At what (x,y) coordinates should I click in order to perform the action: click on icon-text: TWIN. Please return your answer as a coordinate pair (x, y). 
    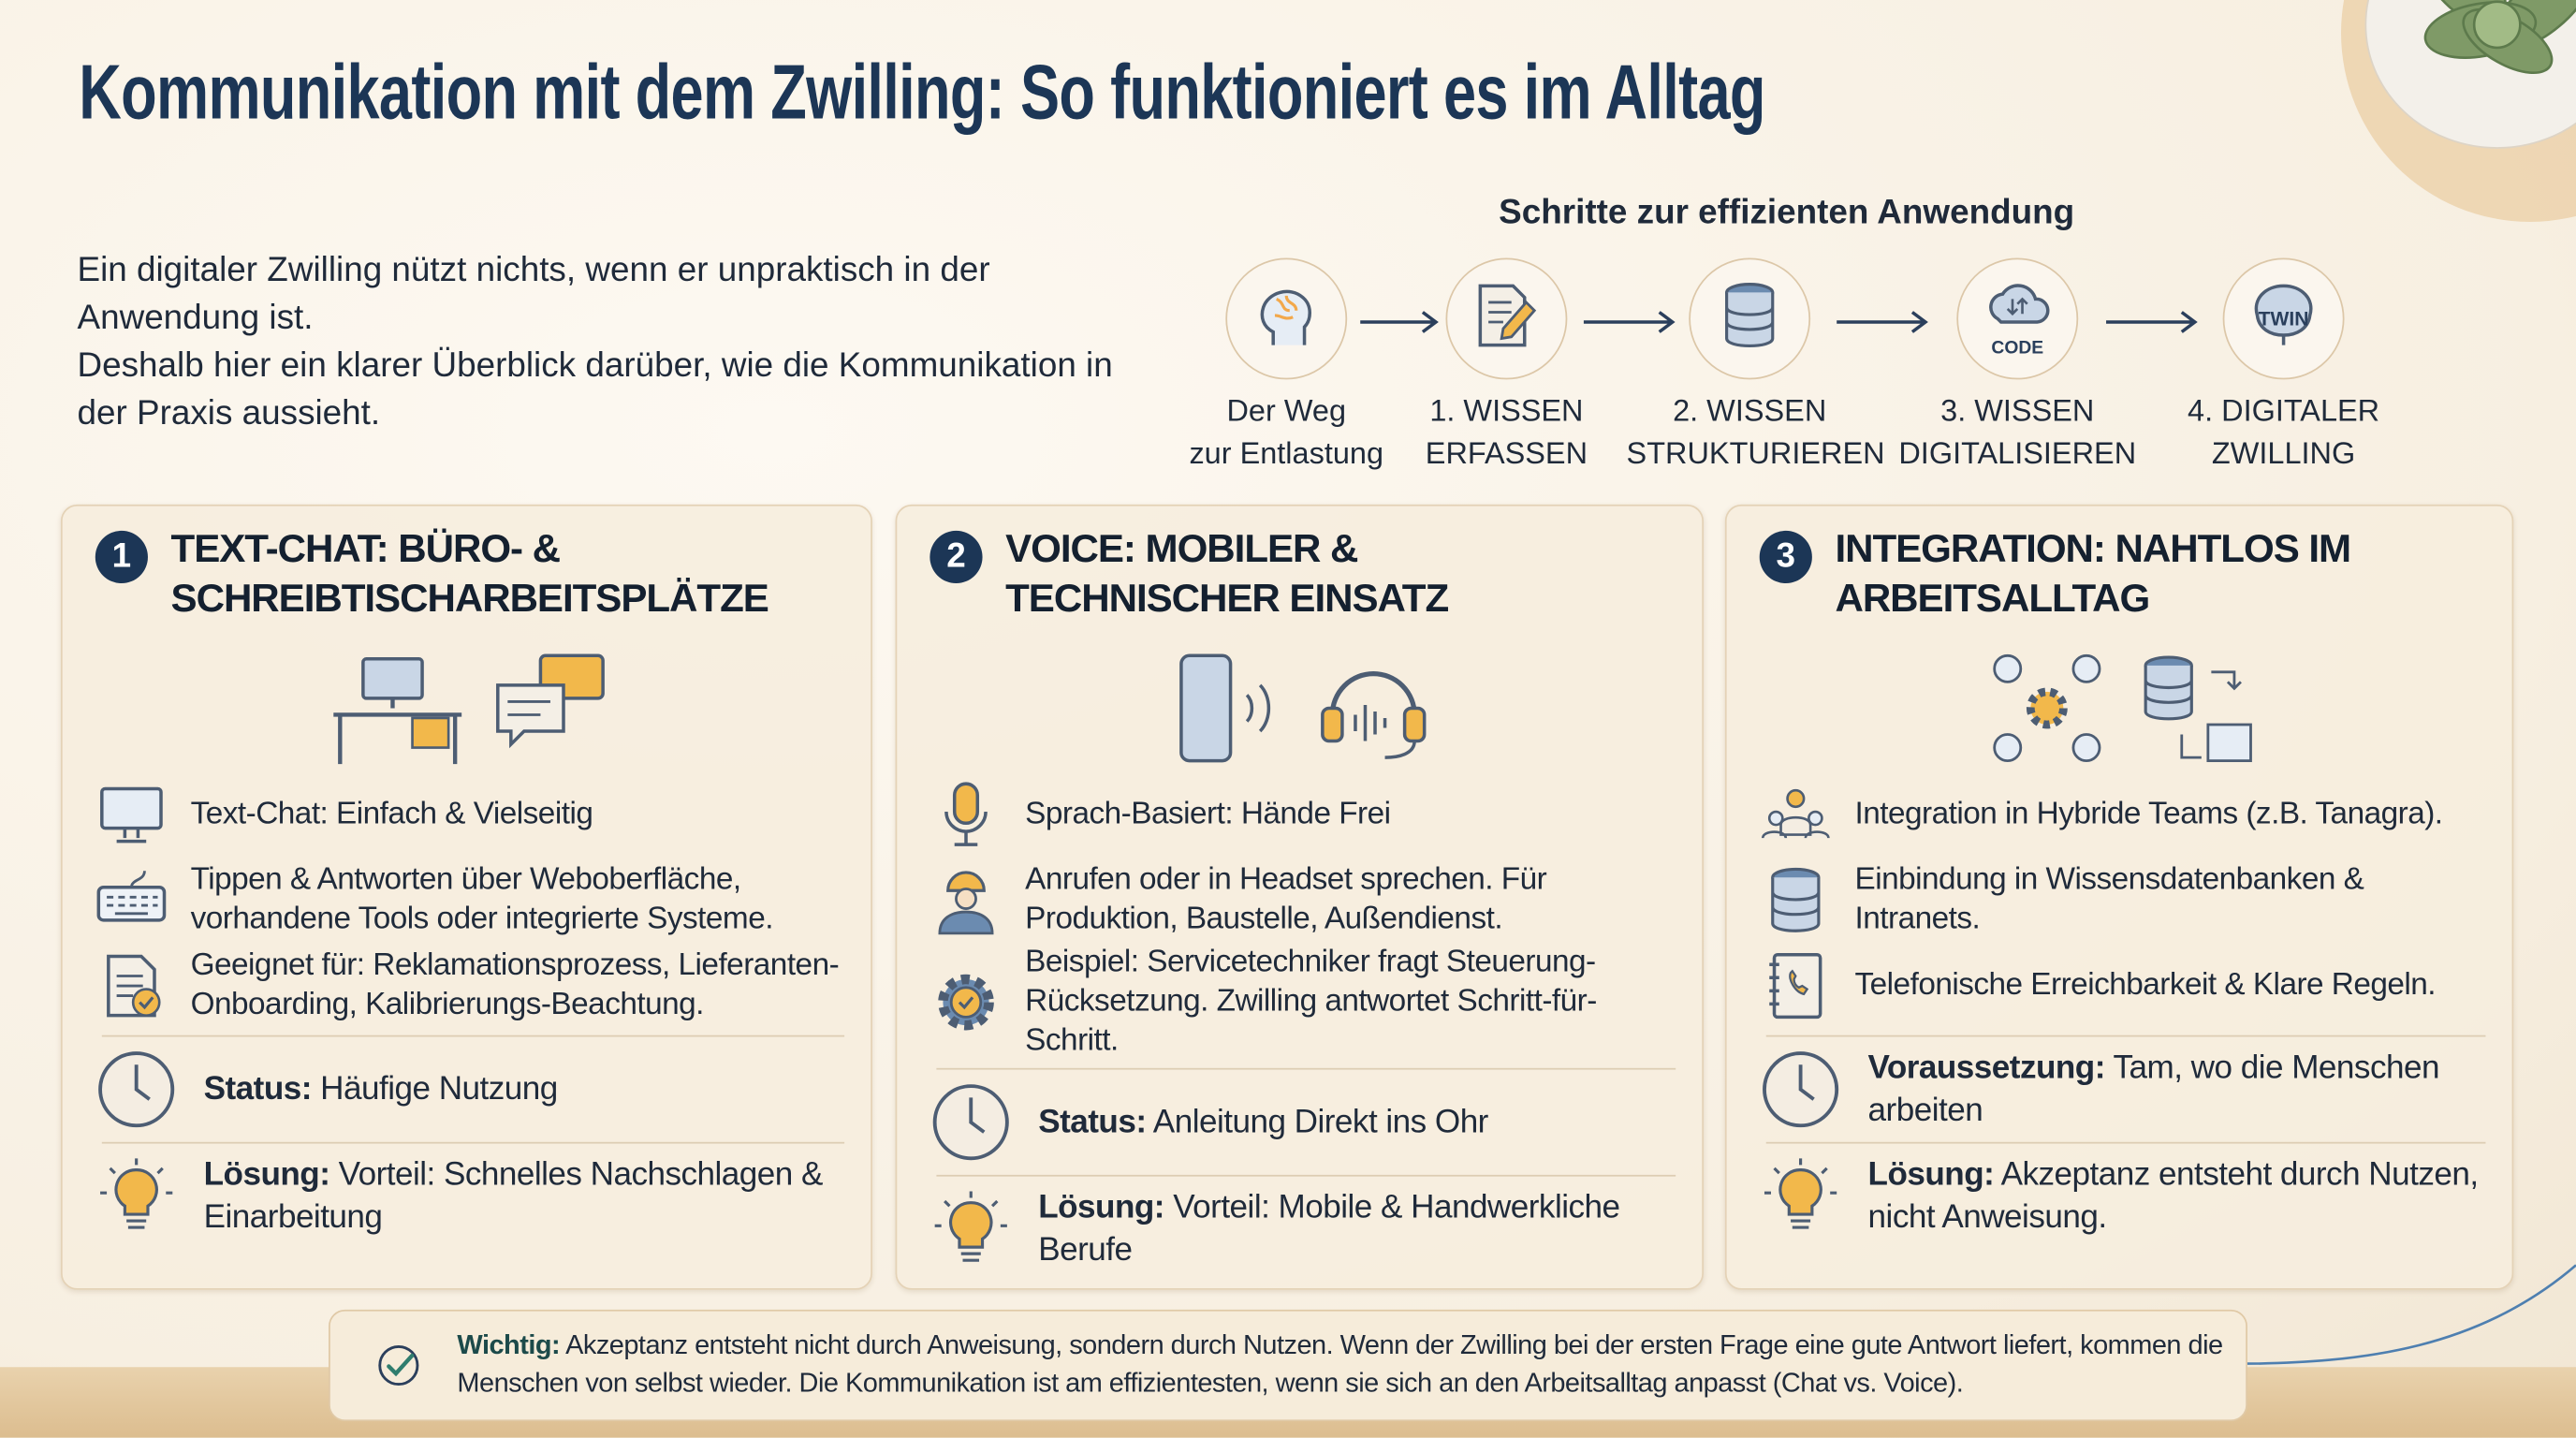
    Looking at the image, I should click on (2283, 318).